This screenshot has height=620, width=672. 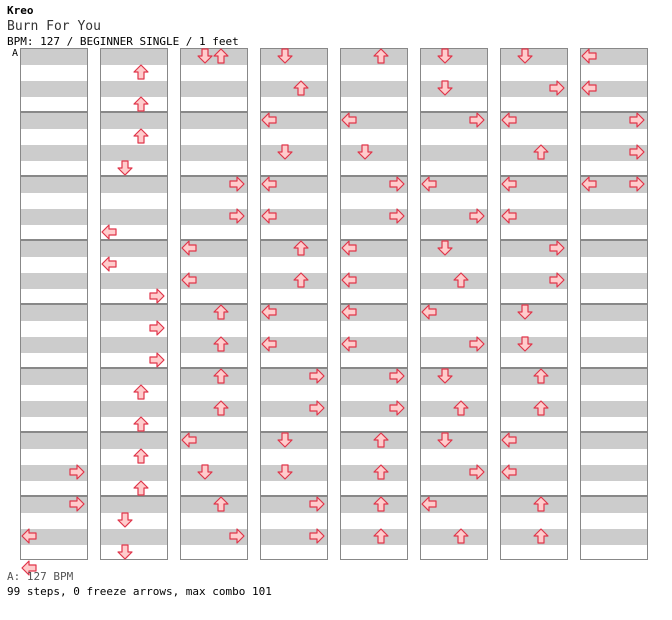 I want to click on song-title: Burn For You, so click(x=54, y=26).